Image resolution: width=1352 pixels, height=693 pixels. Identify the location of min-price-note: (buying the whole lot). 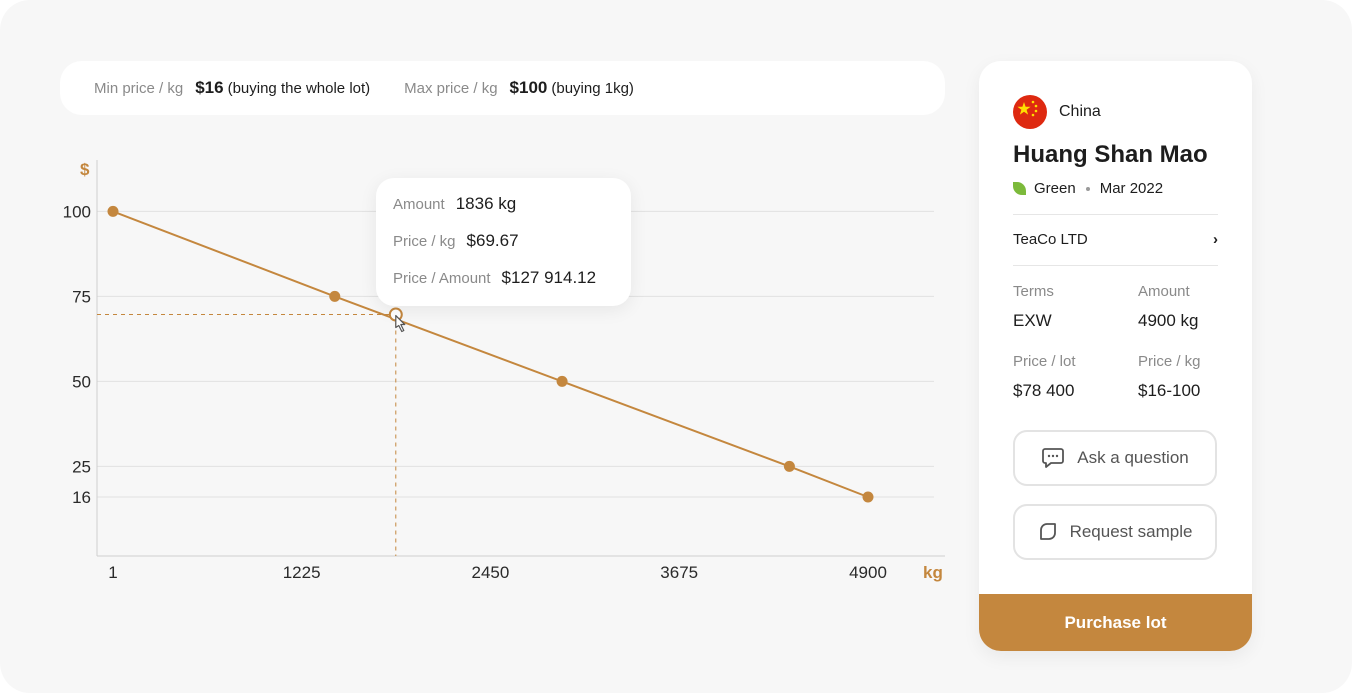
(299, 88).